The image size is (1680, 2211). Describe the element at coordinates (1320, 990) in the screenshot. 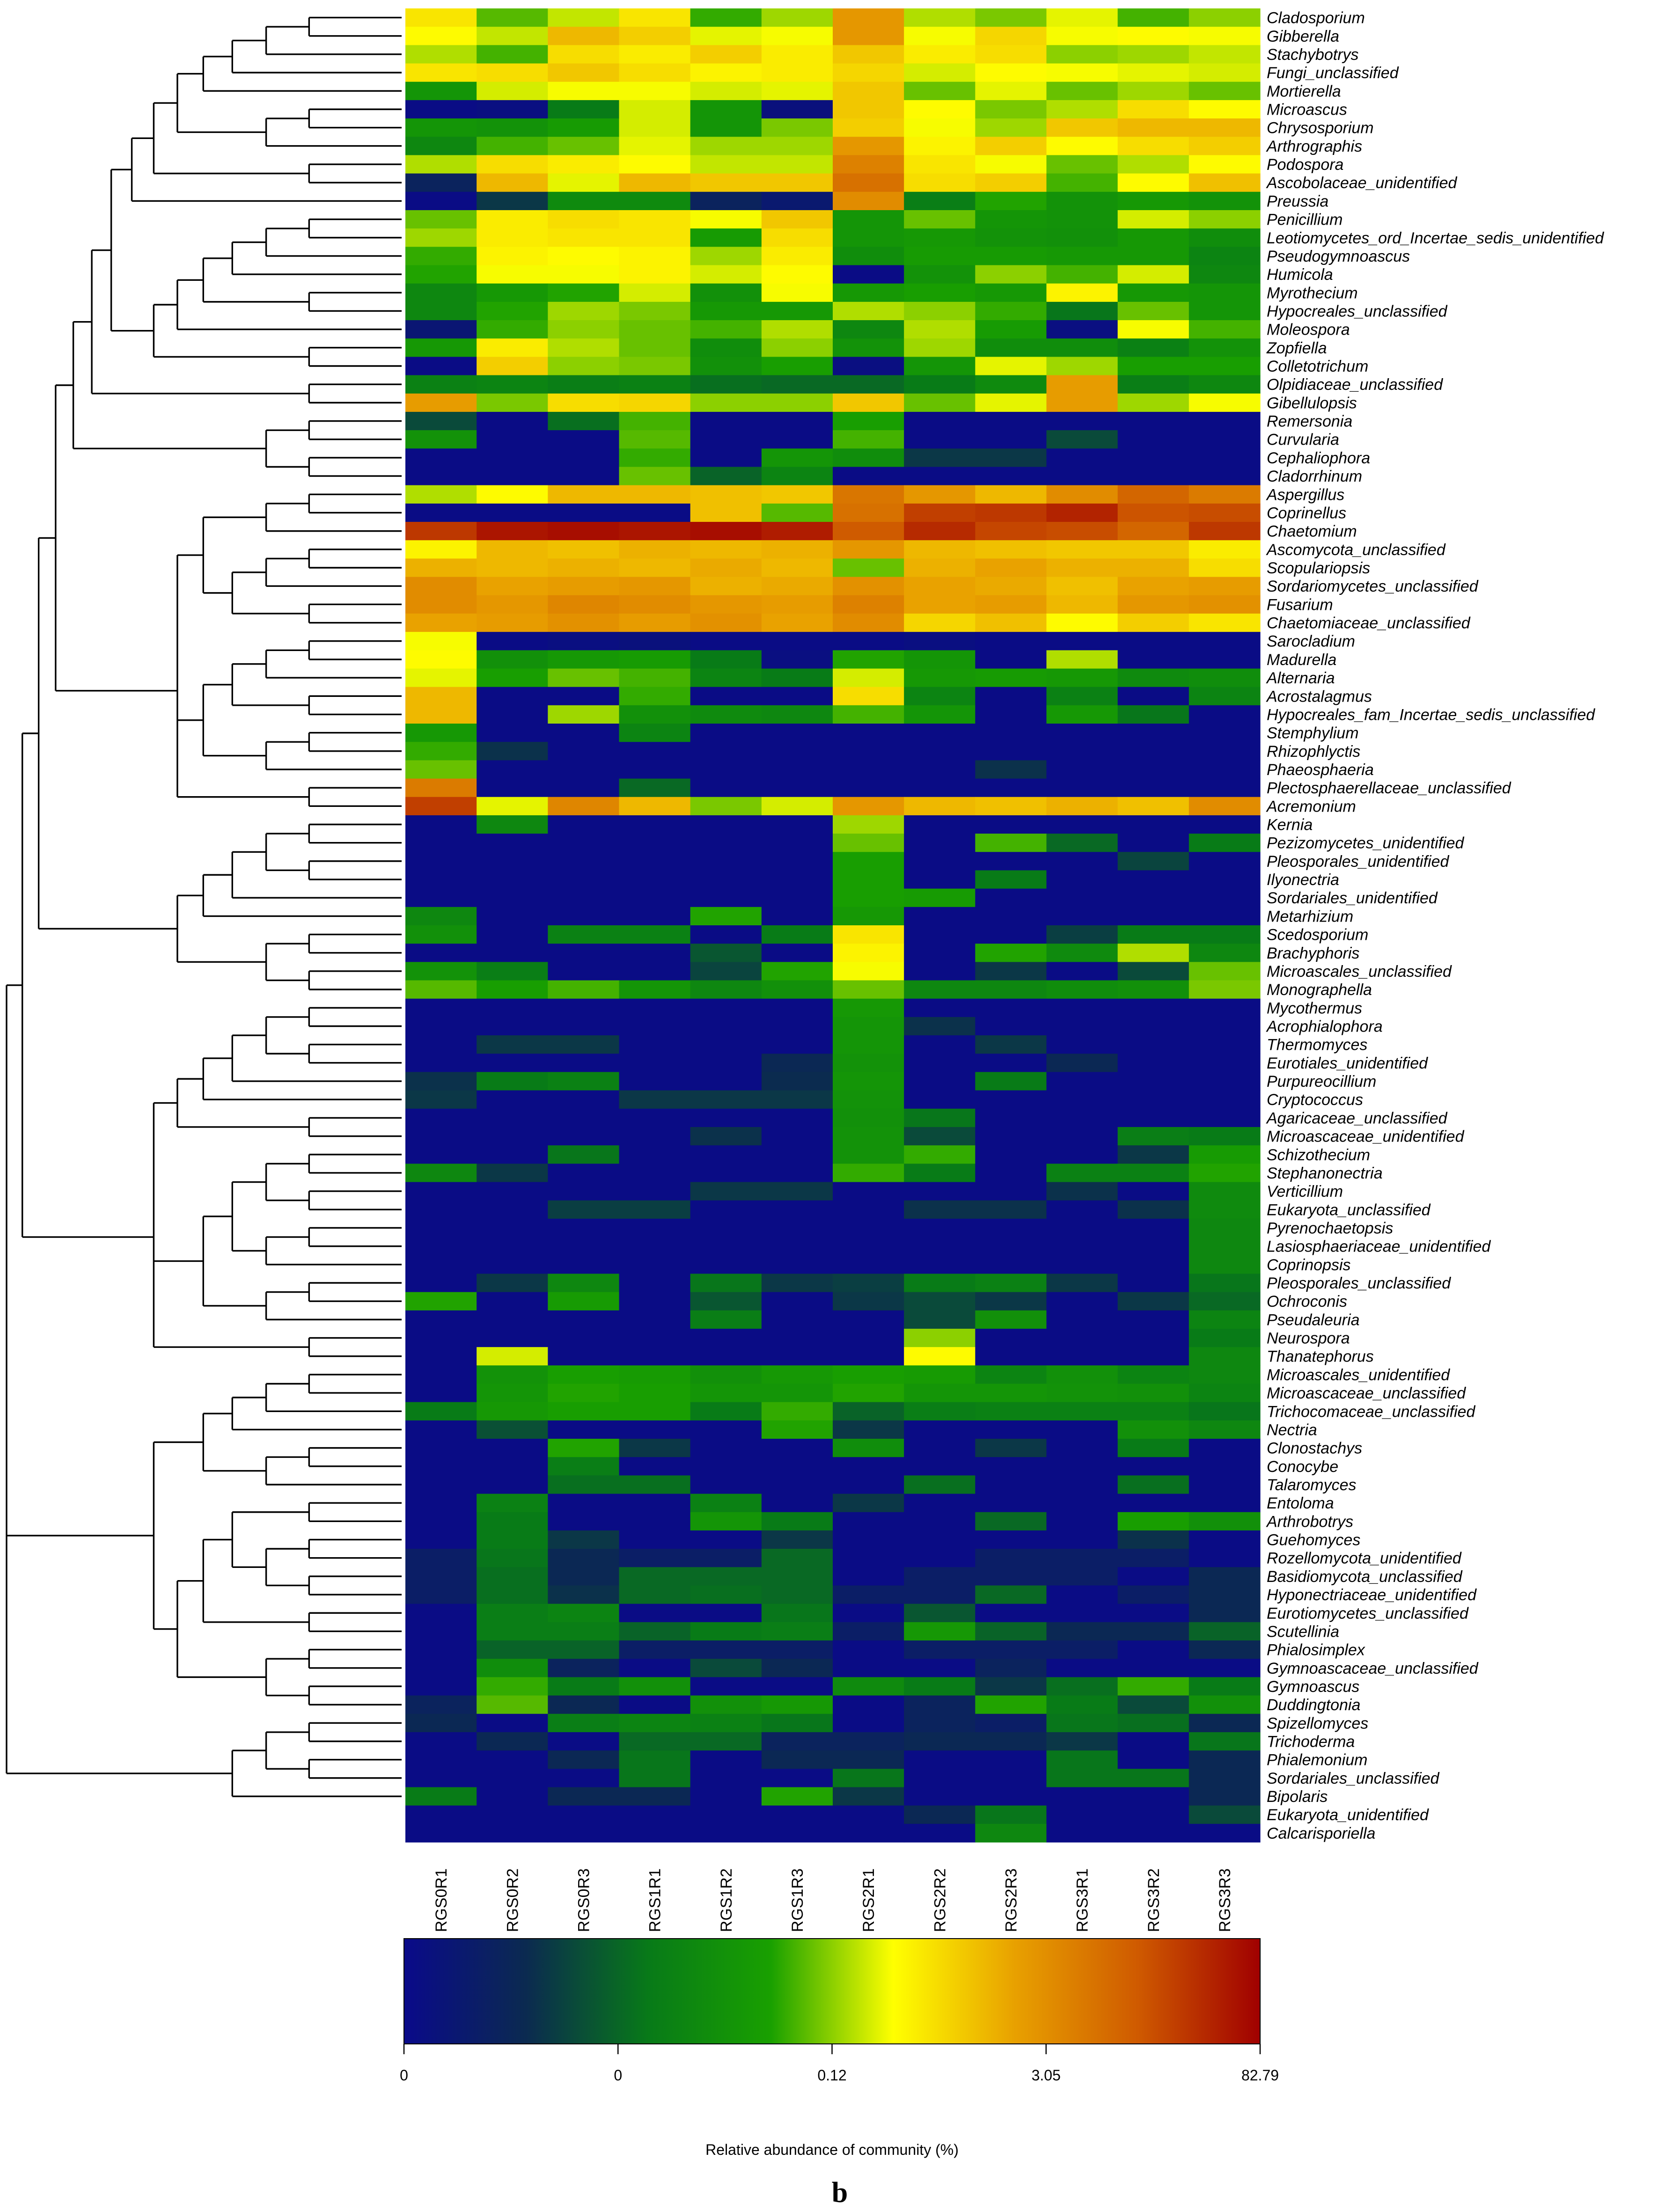

I see `row-label: Monographella` at that location.